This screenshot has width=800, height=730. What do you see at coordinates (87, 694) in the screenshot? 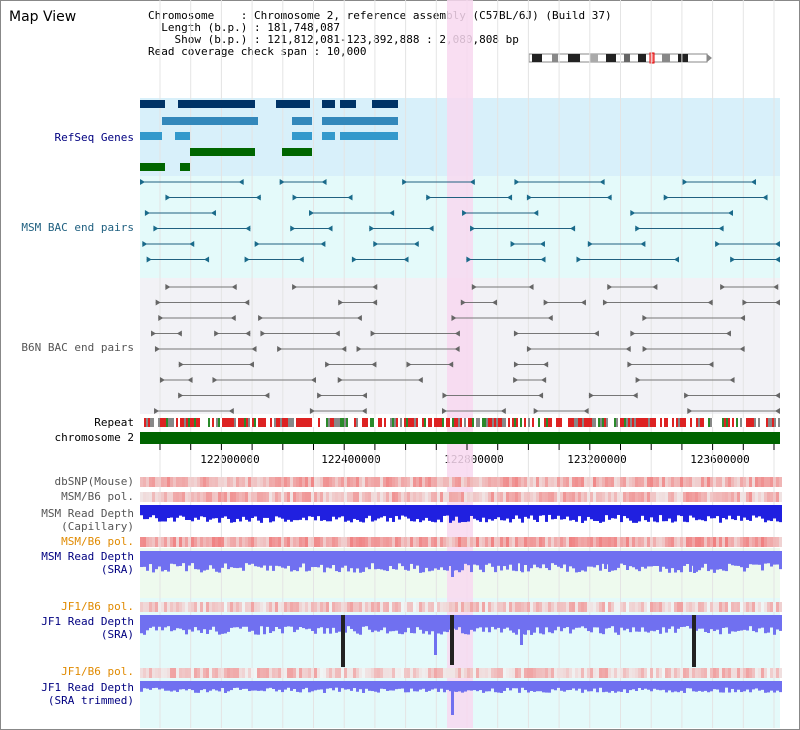
I see `track-label-jf1-read-depth-trimmed: JF1 Read Depth (SRA trimmed)` at bounding box center [87, 694].